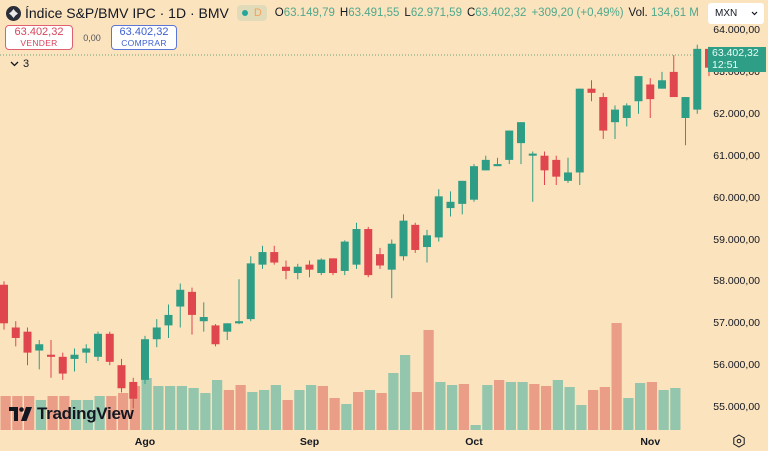 The height and width of the screenshot is (451, 768). I want to click on market-status-badge: D, so click(251, 13).